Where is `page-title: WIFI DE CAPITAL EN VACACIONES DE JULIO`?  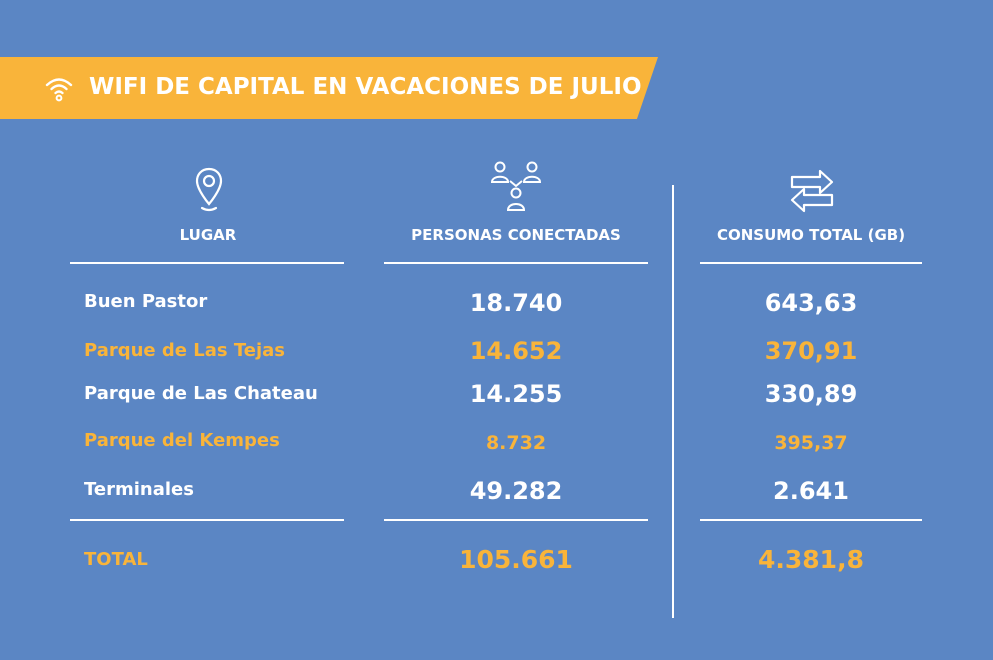
page-title: WIFI DE CAPITAL EN VACACIONES DE JULIO is located at coordinates (365, 87).